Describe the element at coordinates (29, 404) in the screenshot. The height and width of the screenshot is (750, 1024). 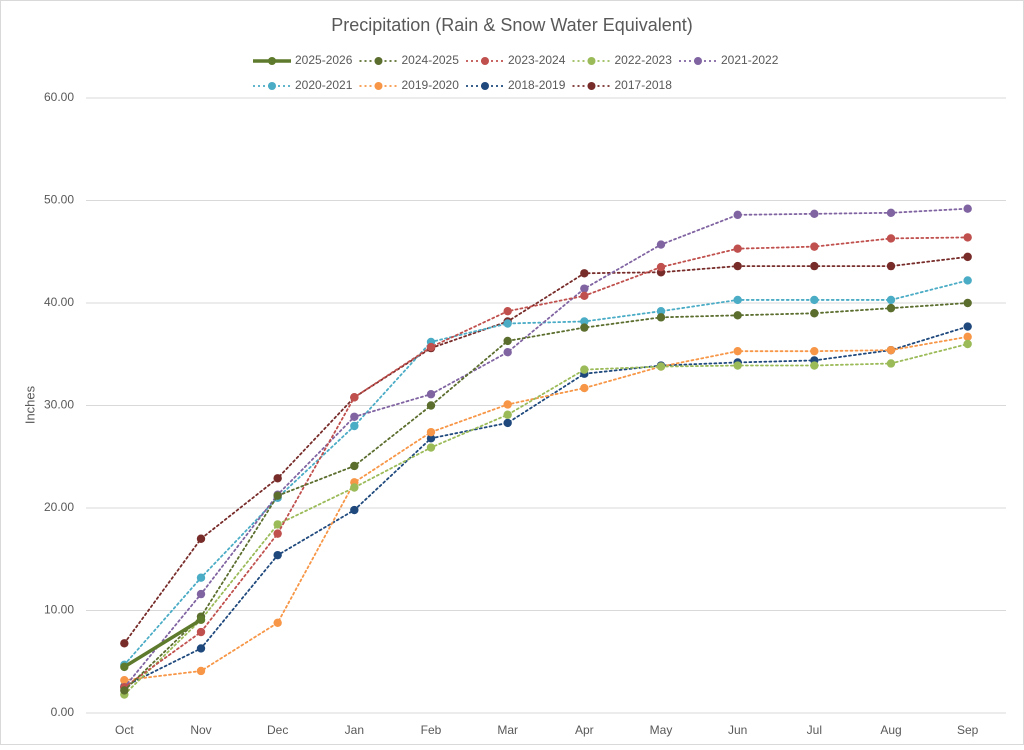
I see `y-axis-label: Inches` at that location.